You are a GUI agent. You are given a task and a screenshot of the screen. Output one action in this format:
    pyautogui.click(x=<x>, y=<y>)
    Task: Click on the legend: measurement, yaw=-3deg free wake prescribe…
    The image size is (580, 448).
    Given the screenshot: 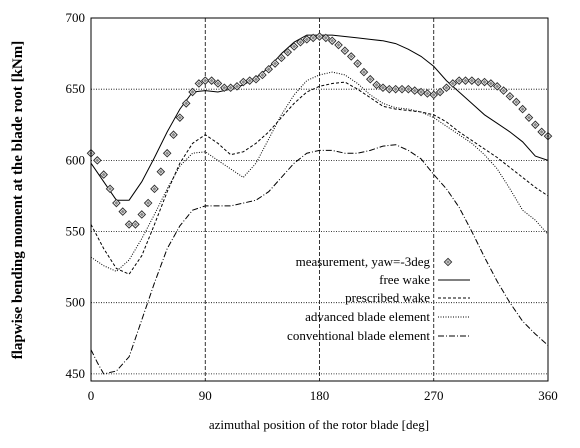 What is the action you would take?
    pyautogui.click(x=378, y=298)
    